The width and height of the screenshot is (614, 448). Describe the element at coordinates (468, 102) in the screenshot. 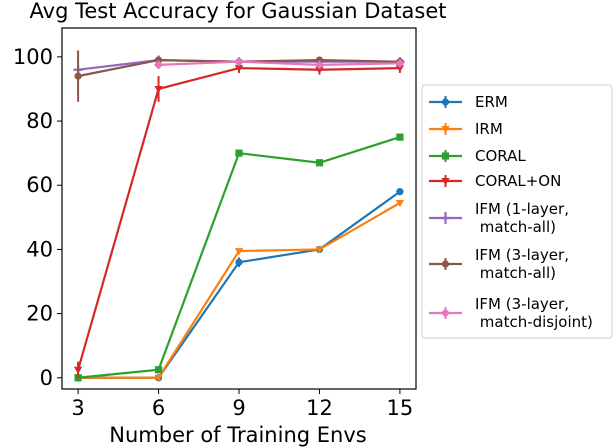

I see `legend-item: ERM` at that location.